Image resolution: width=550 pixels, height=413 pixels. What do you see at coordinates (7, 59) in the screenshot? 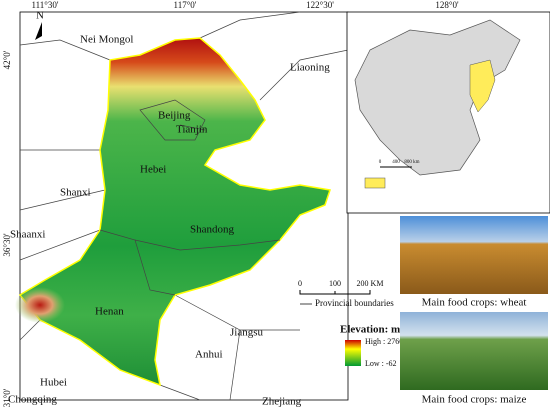
I see `graticule-label: 42°0'` at bounding box center [7, 59].